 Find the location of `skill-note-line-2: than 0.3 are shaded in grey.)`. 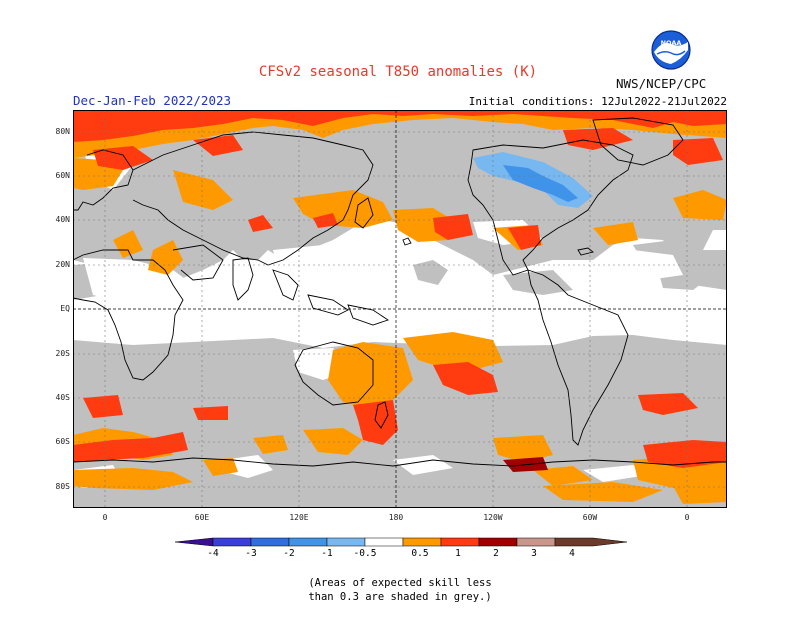

skill-note-line-2: than 0.3 are shaded in grey.) is located at coordinates (400, 597).